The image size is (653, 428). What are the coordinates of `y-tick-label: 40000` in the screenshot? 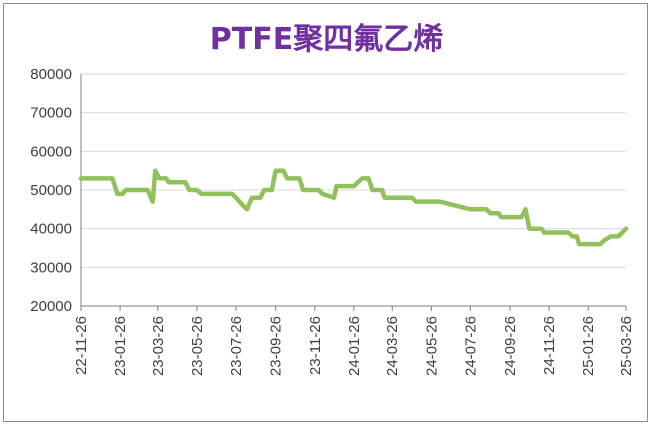 It's located at (51, 229).